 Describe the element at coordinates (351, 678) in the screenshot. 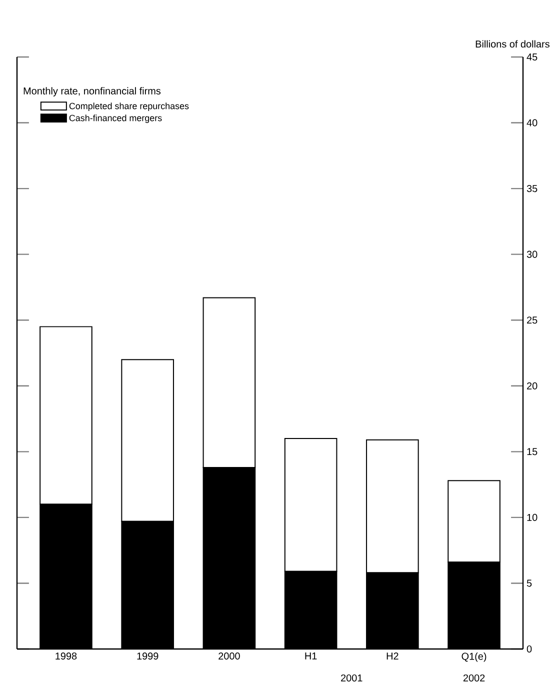

I see `text: 2001` at that location.